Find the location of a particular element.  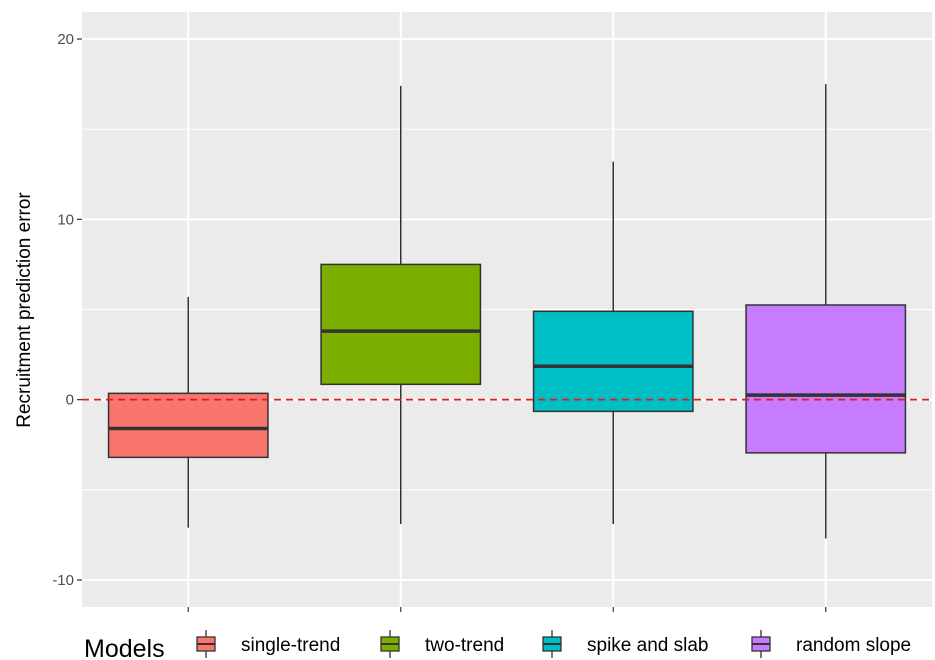

legend-key-spike-and-slab is located at coordinates (552, 644).